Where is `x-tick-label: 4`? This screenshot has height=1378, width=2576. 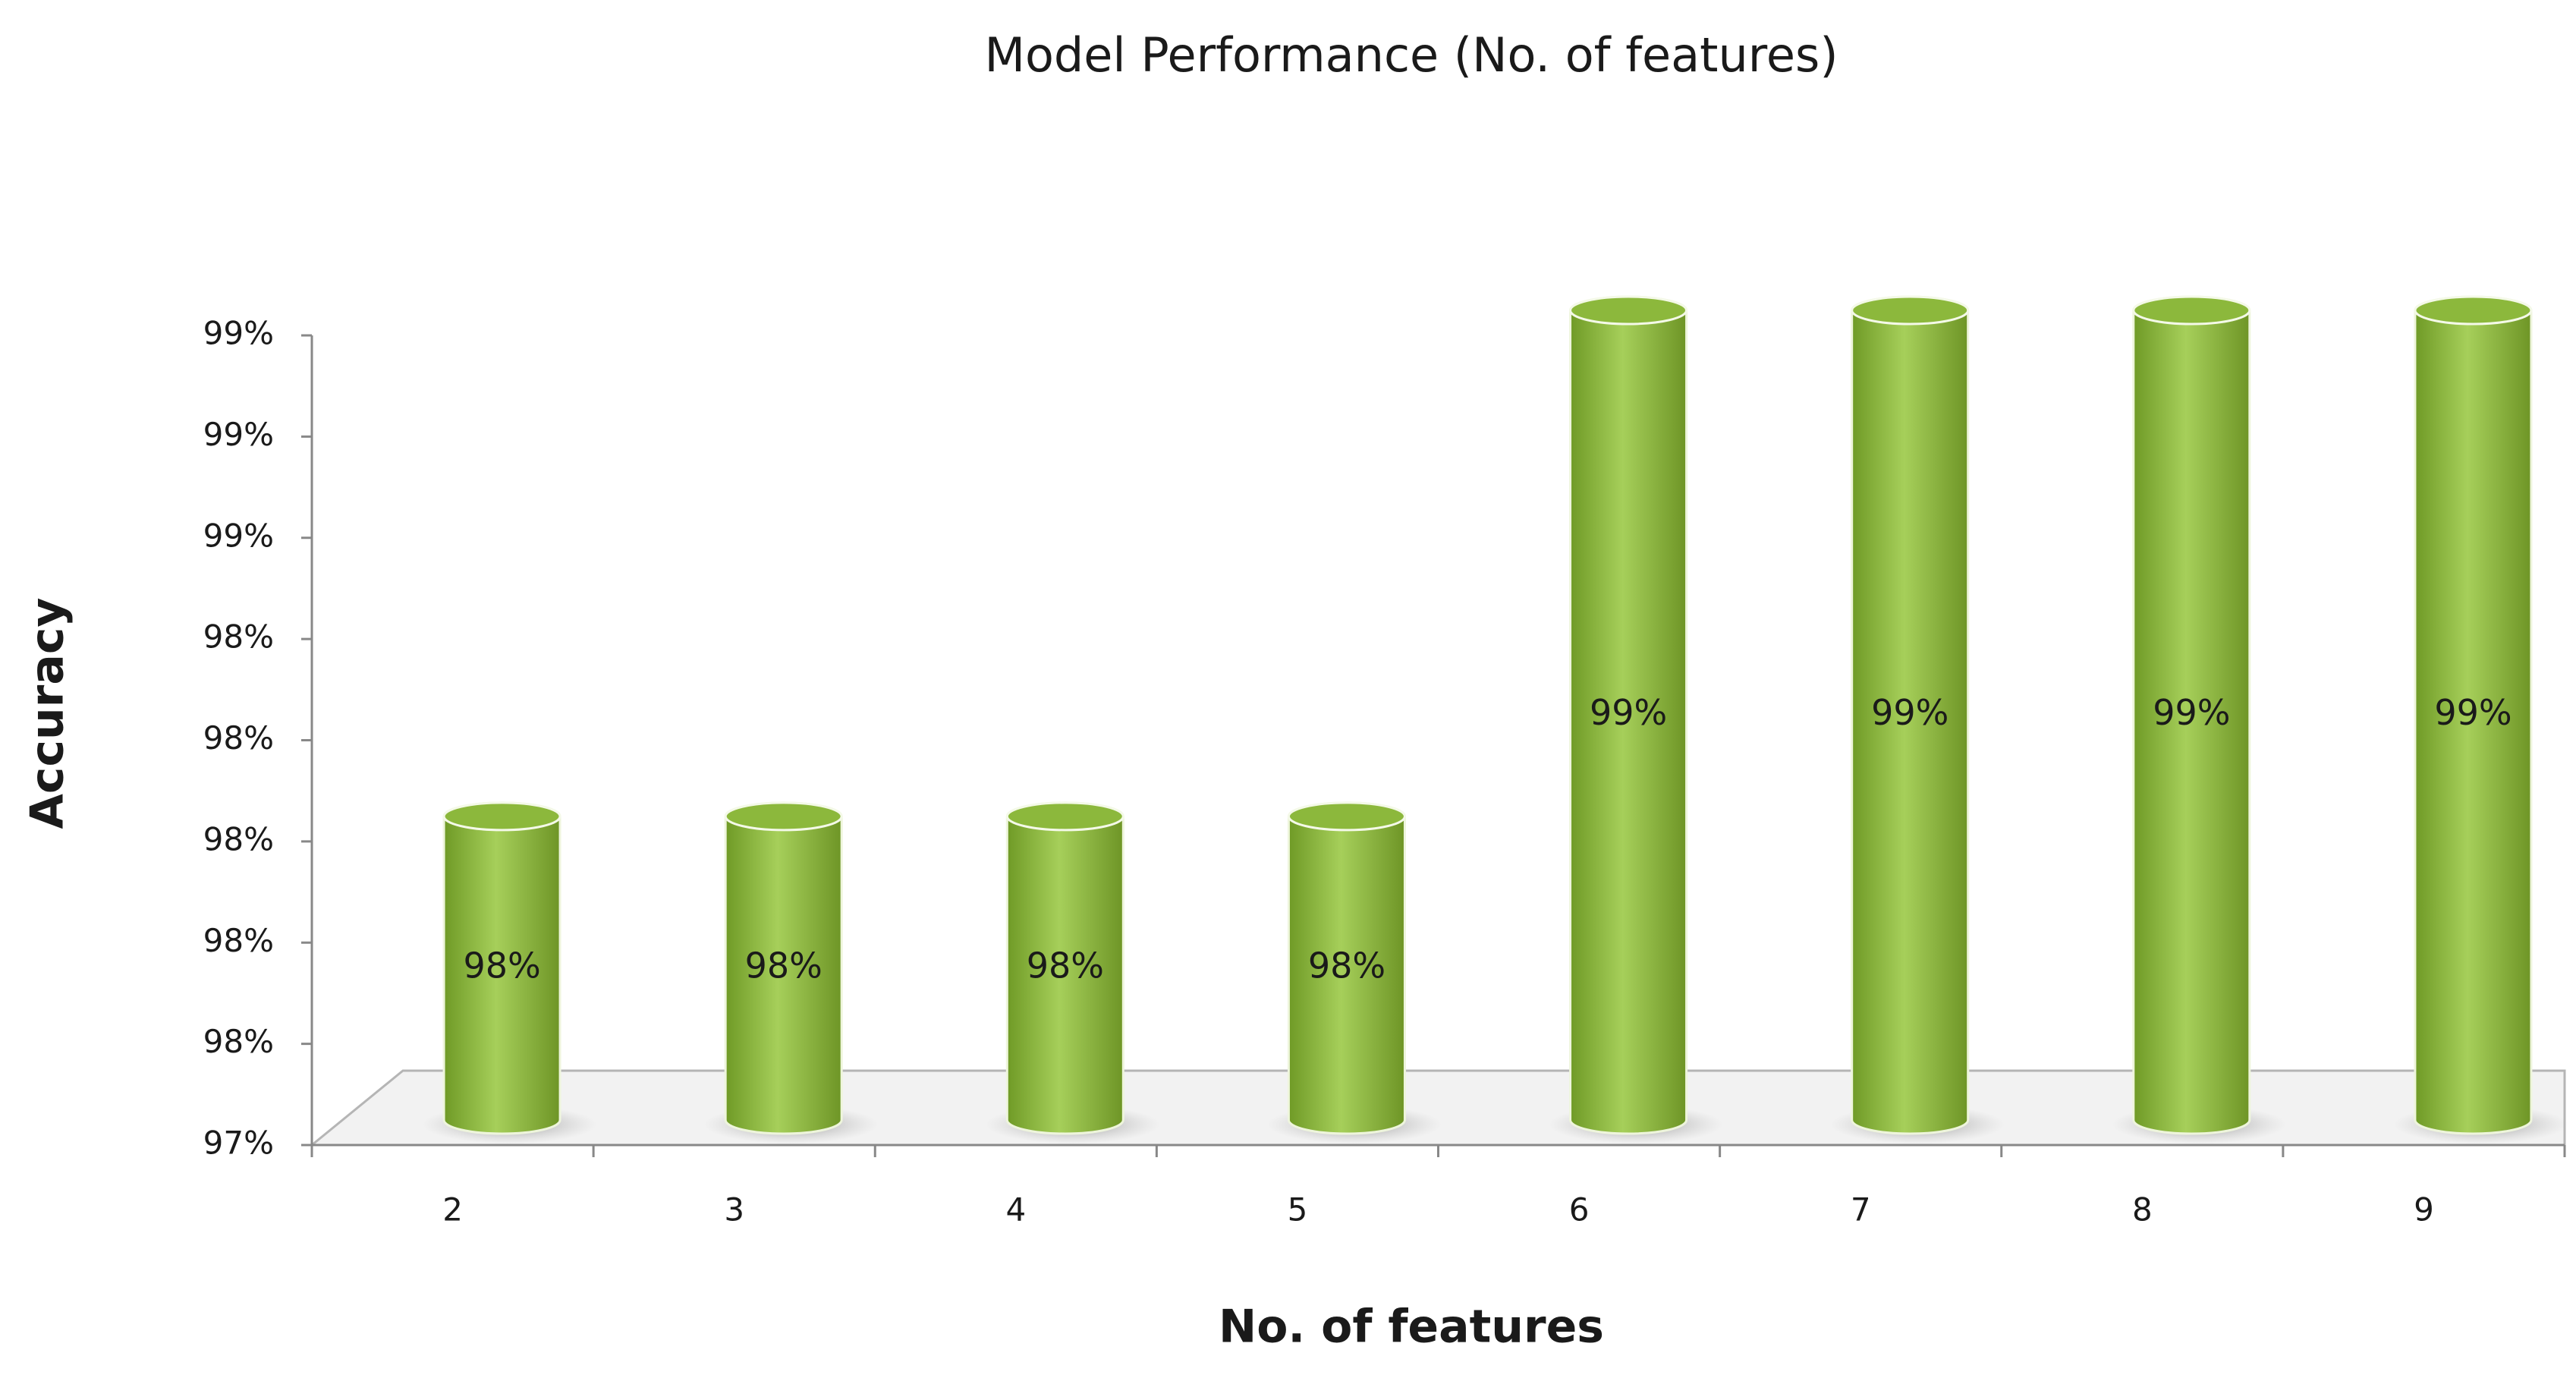 x-tick-label: 4 is located at coordinates (1015, 1210).